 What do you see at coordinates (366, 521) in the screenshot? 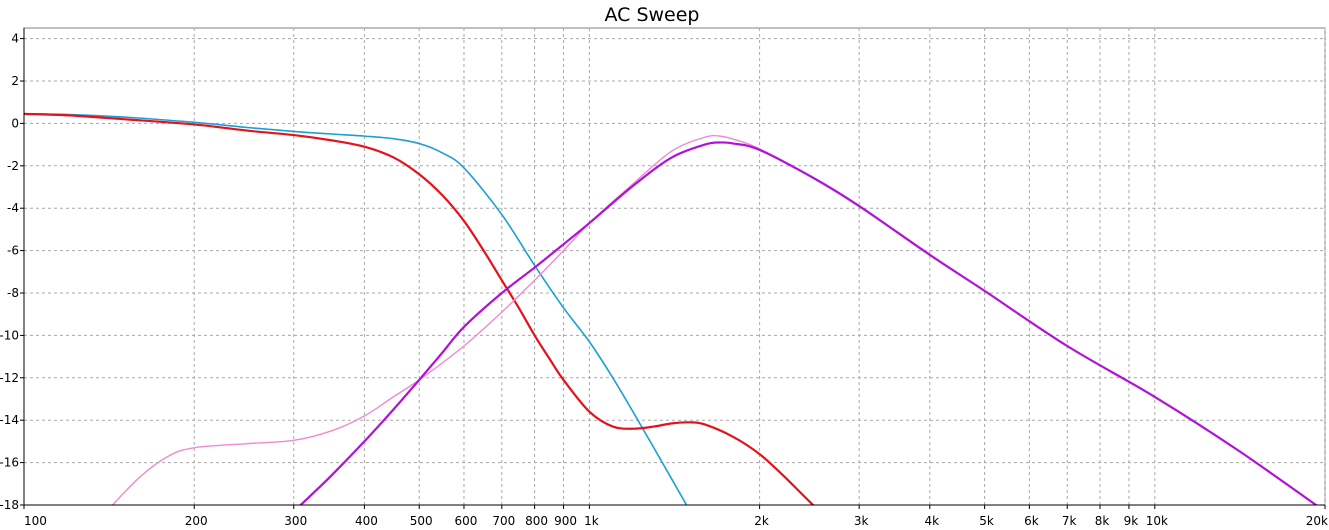
I see `x-tick-label: 400` at bounding box center [366, 521].